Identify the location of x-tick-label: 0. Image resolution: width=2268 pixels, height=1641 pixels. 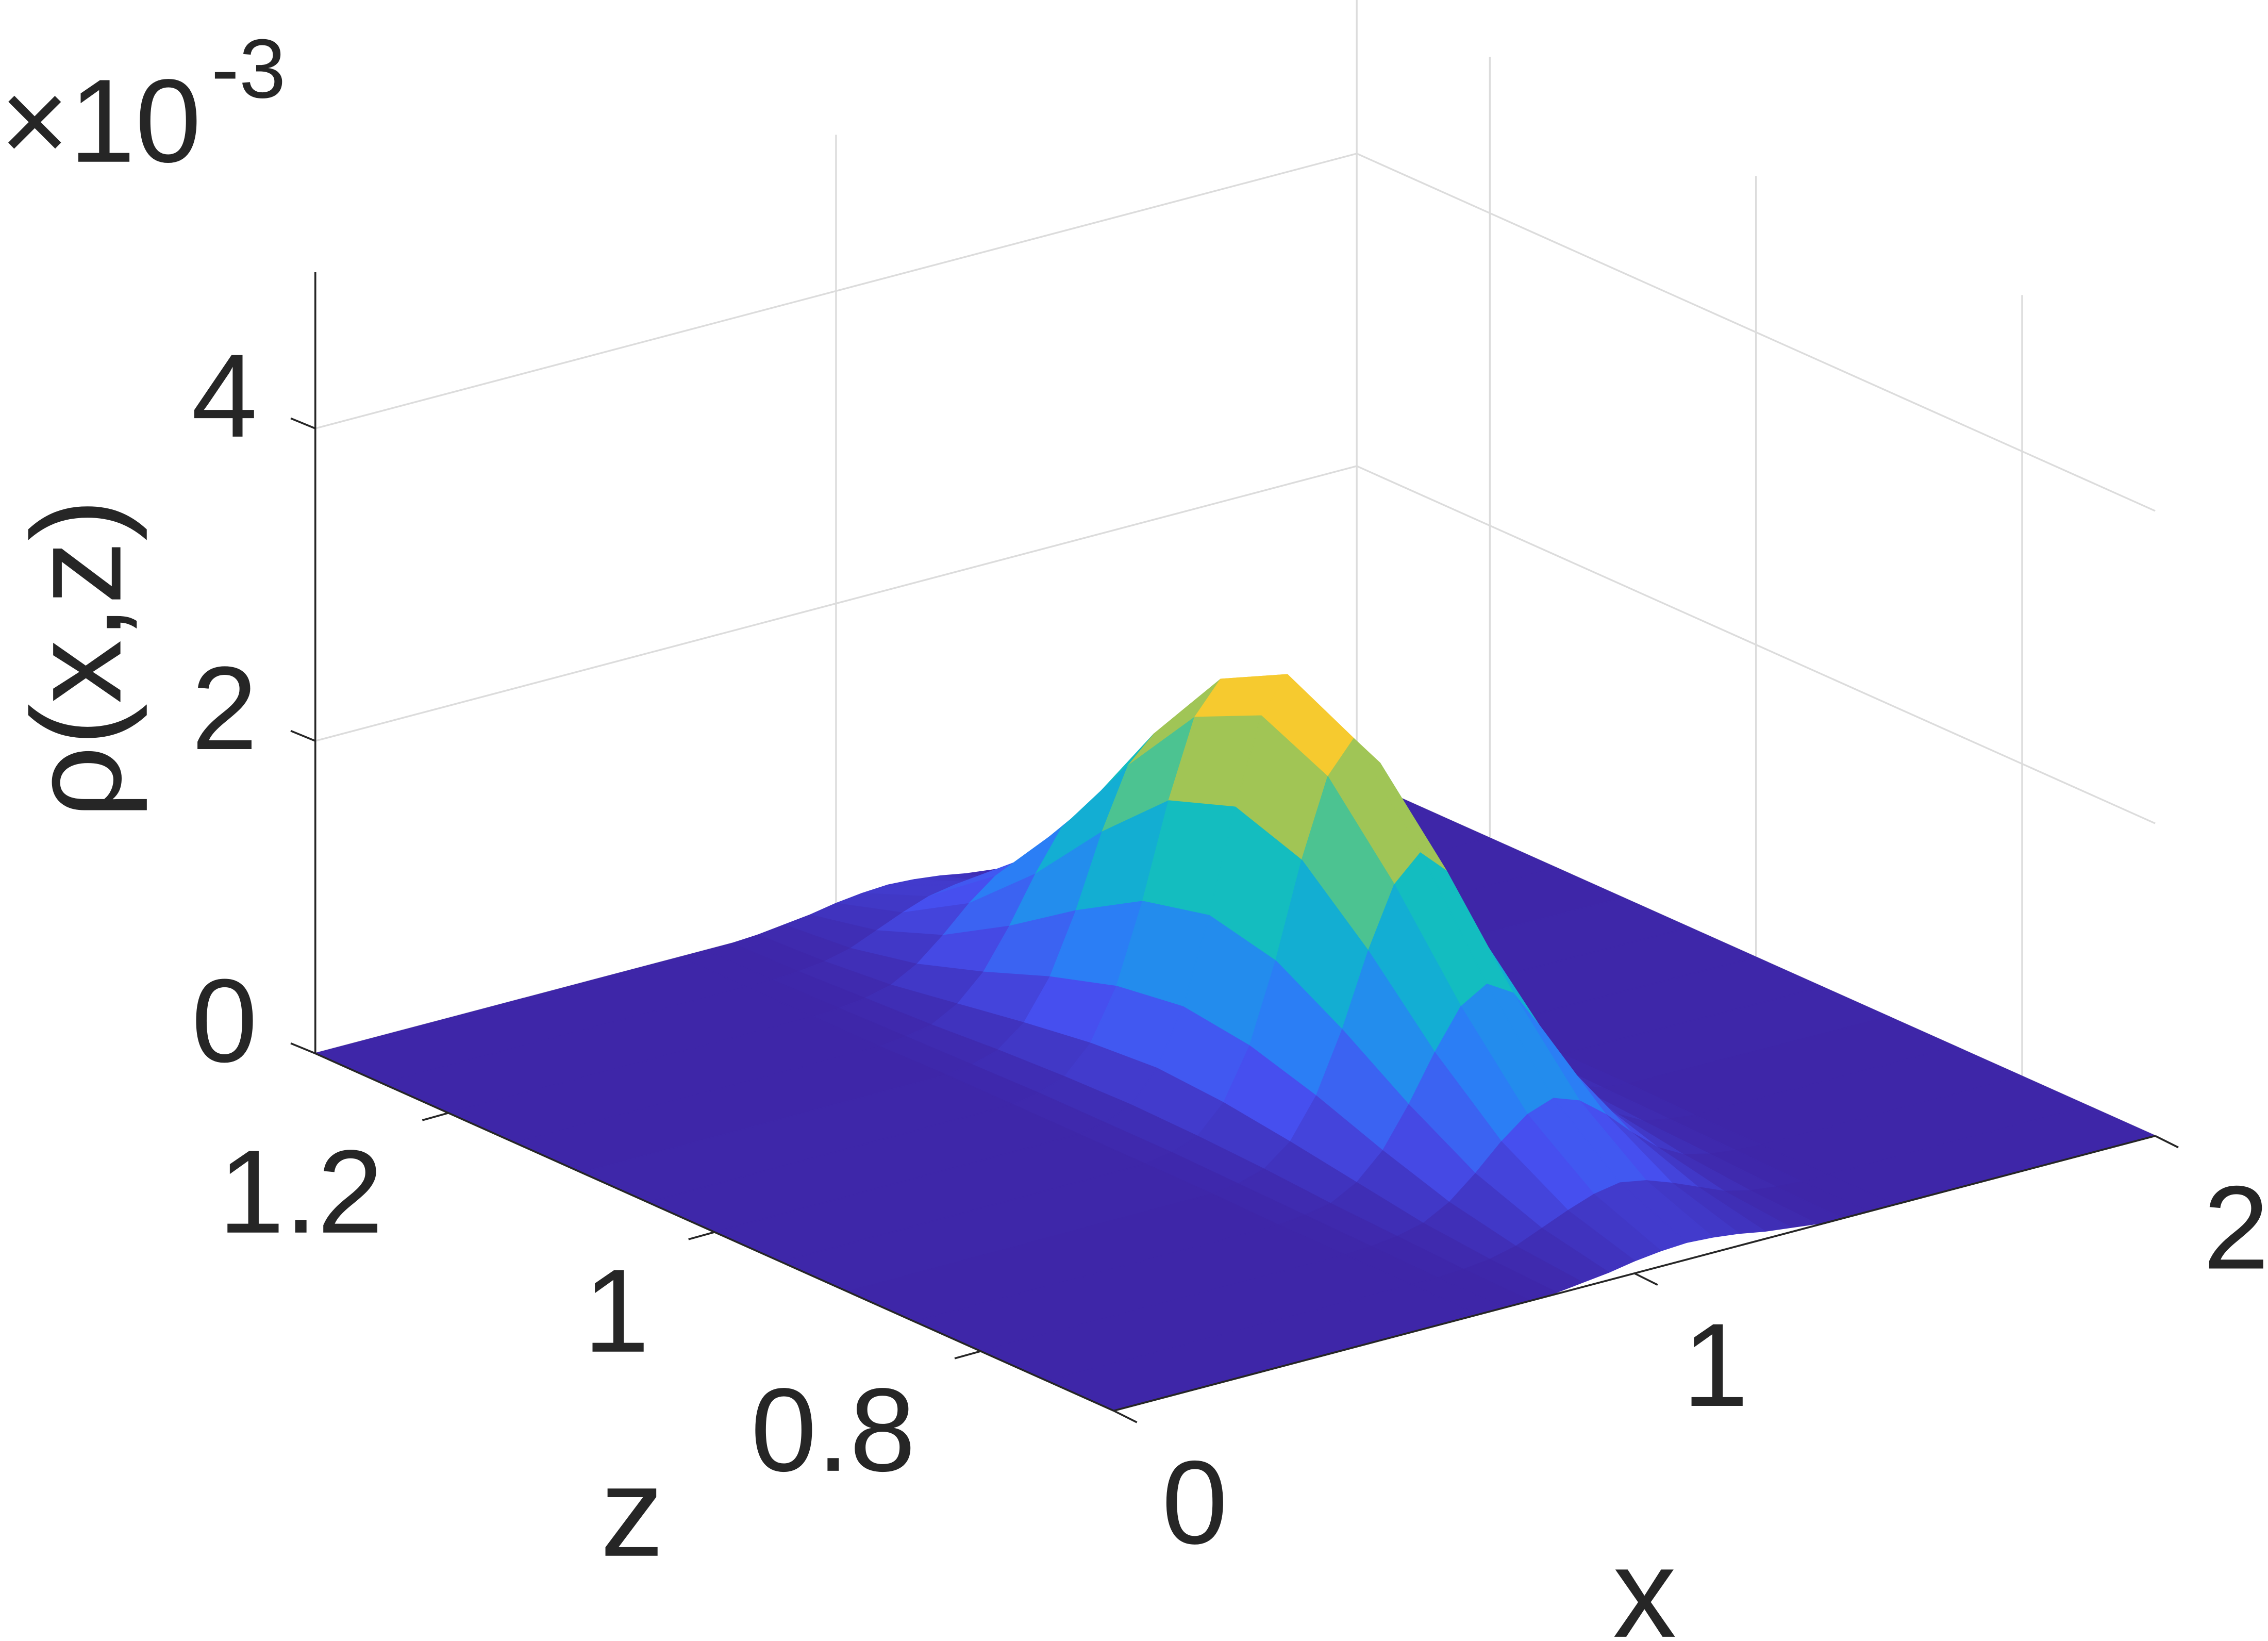
(1195, 1502).